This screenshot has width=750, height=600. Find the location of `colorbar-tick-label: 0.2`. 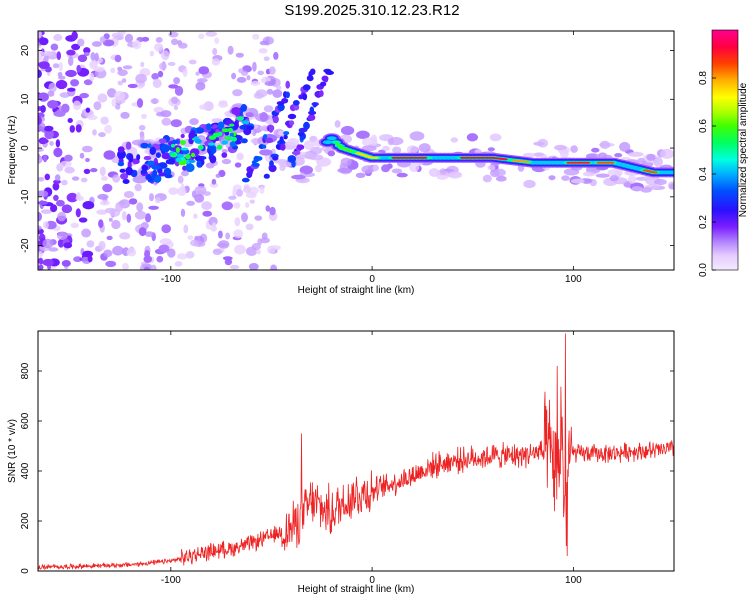

colorbar-tick-label: 0.2 is located at coordinates (703, 222).